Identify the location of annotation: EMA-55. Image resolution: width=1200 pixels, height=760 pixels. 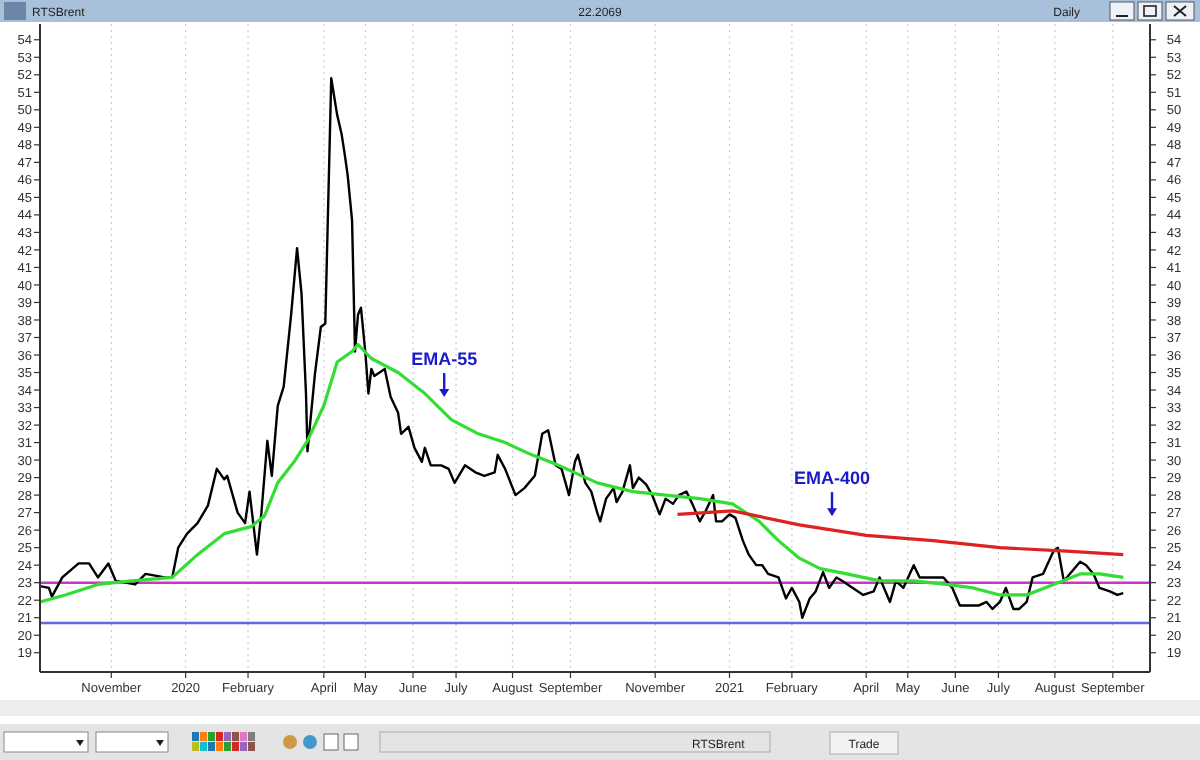
(444, 359).